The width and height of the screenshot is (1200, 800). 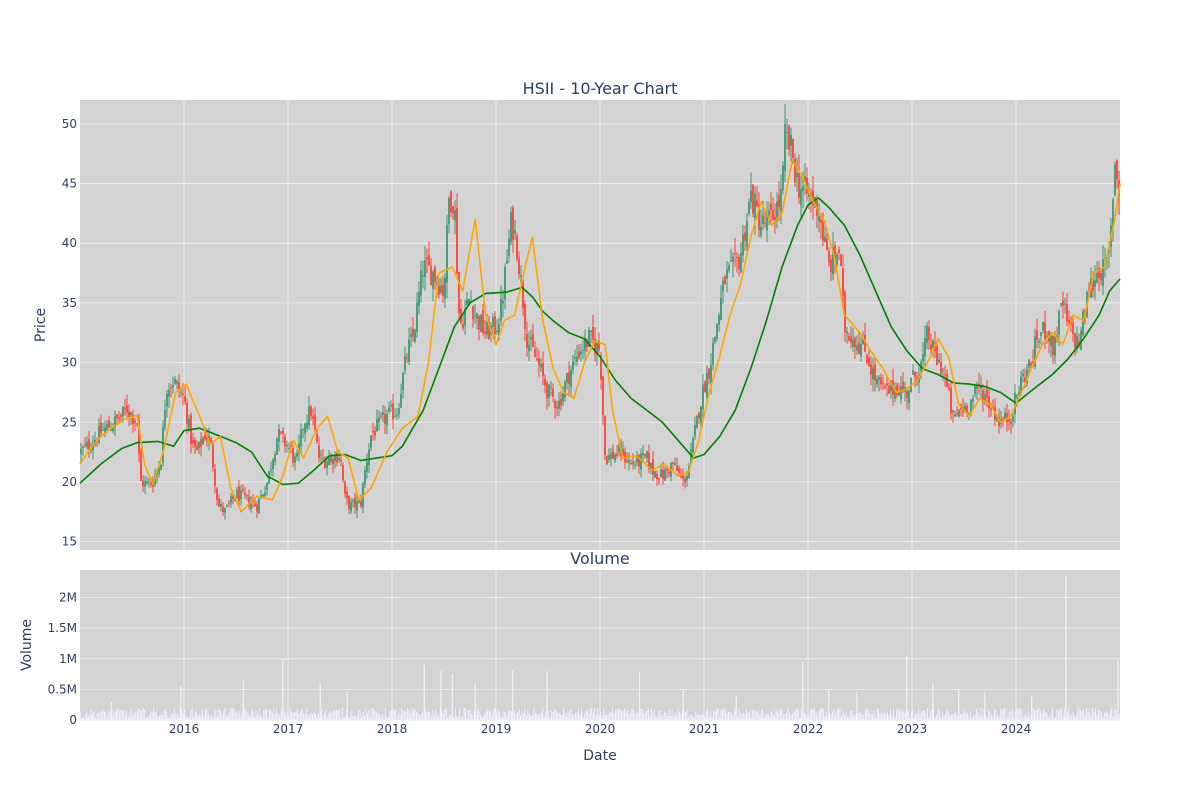 What do you see at coordinates (69, 422) in the screenshot?
I see `price-y-tick-label: 25` at bounding box center [69, 422].